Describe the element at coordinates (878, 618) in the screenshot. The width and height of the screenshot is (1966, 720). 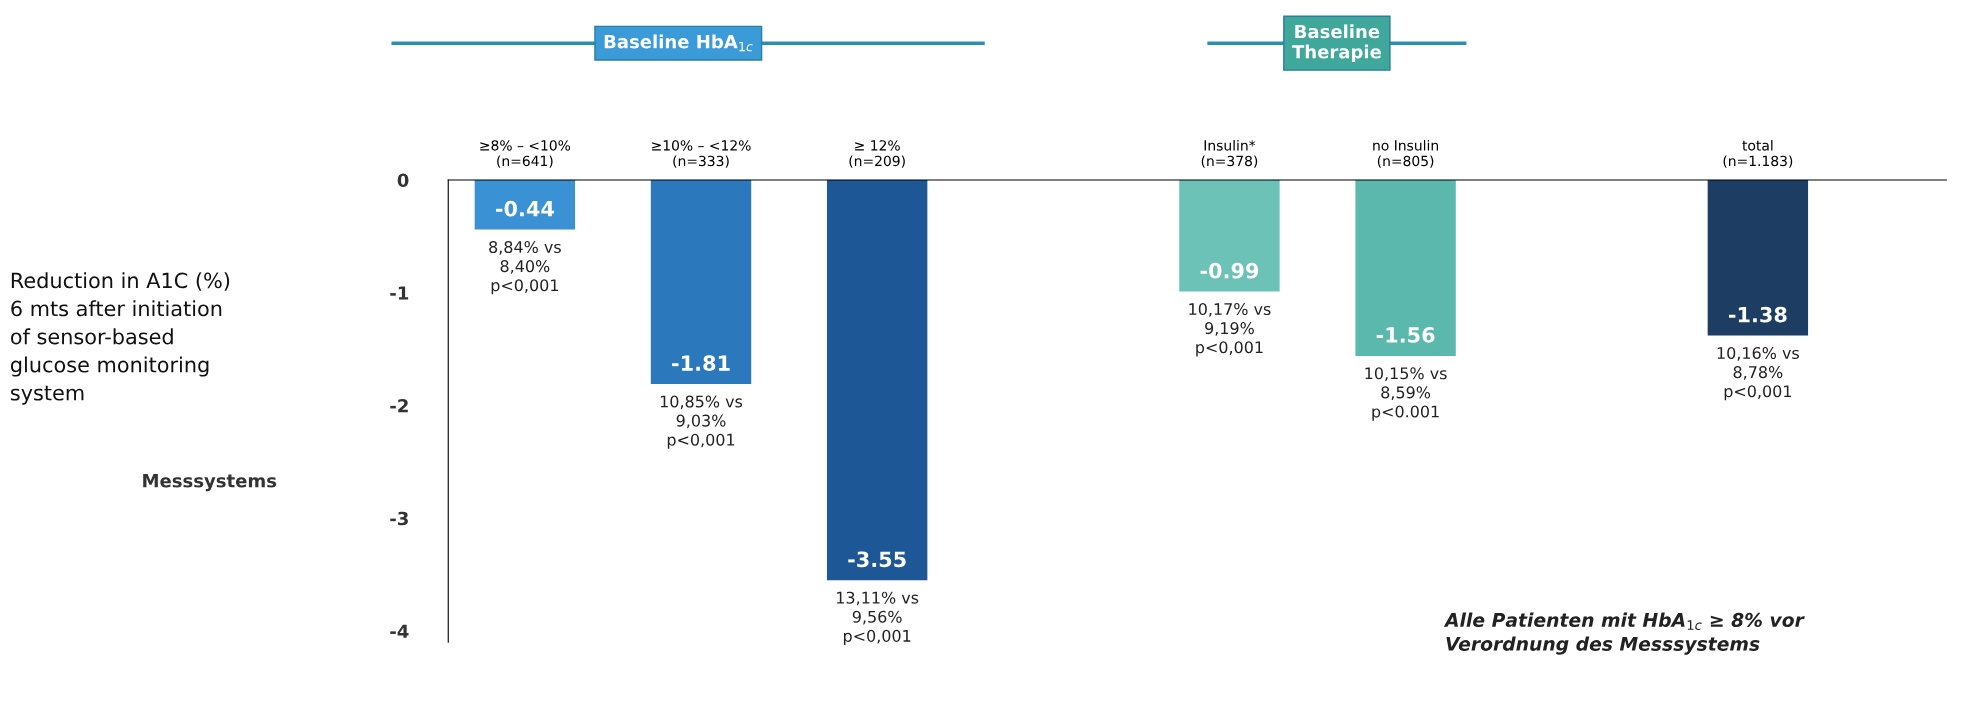
I see `annotation: 13,11% vs 9,56% p<0,001` at that location.